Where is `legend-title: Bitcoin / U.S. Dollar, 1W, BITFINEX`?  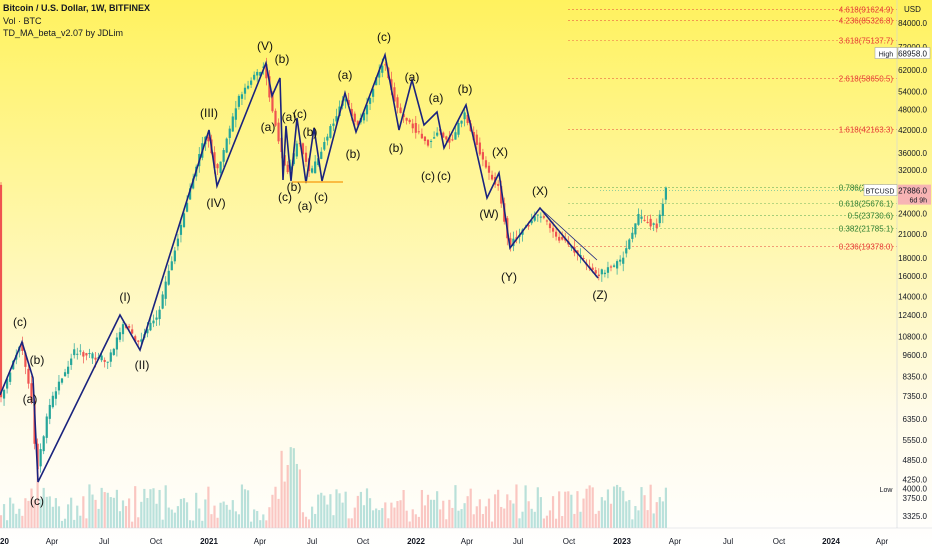
legend-title: Bitcoin / U.S. Dollar, 1W, BITFINEX is located at coordinates (77, 8).